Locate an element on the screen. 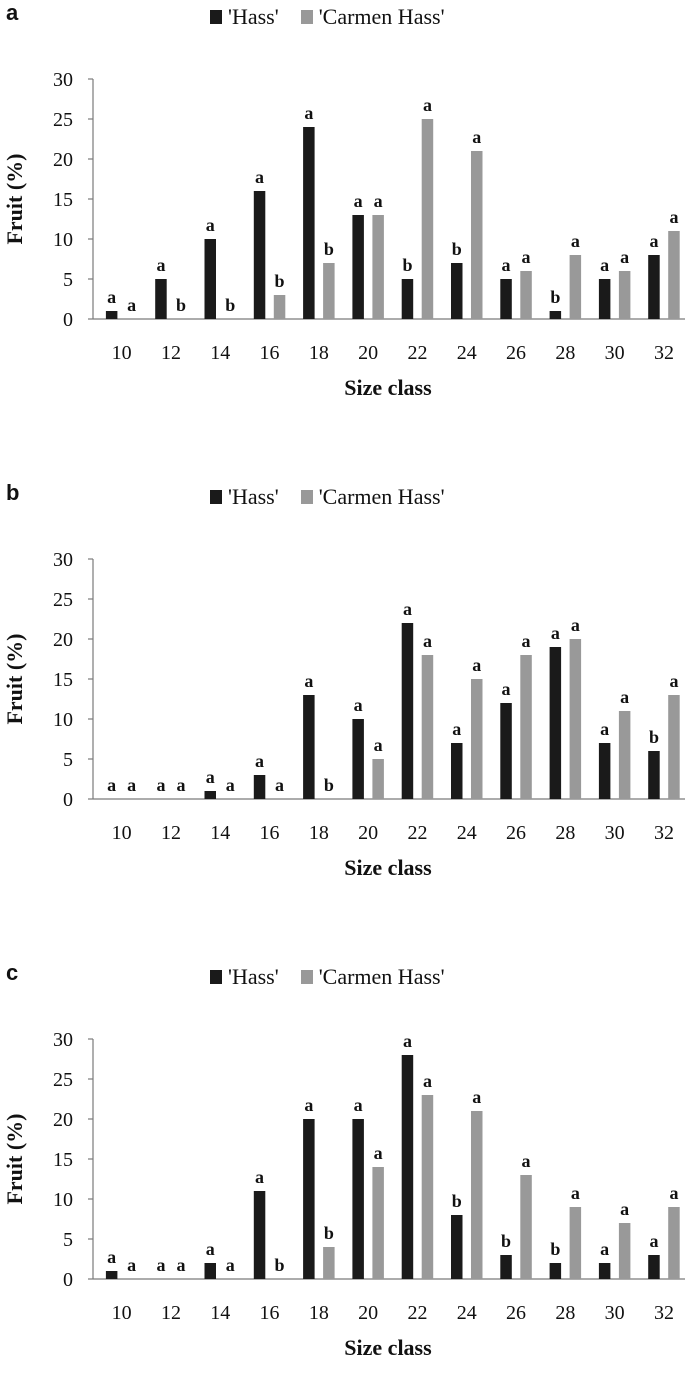 The width and height of the screenshot is (685, 1400). x-tick-label: 22 is located at coordinates (417, 353).